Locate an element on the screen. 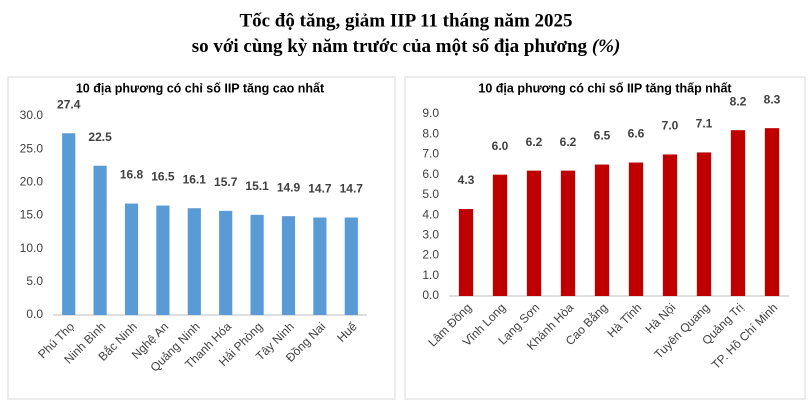  value-label: 6.6 is located at coordinates (636, 134).